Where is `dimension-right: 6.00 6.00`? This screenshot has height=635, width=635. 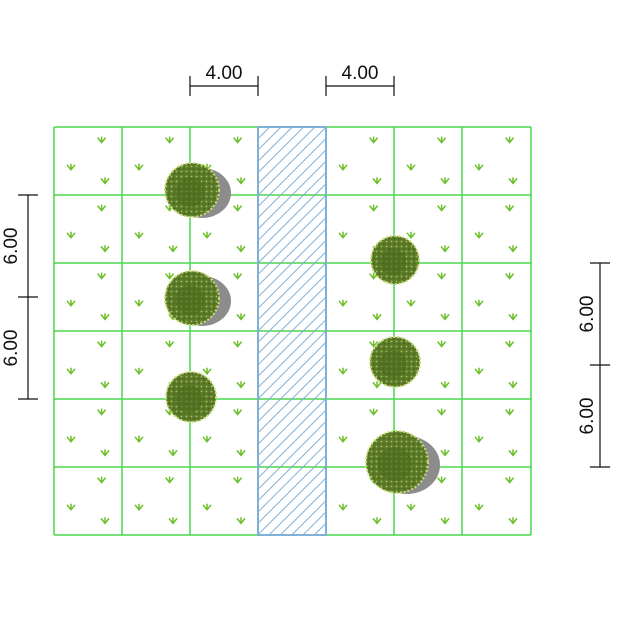
dimension-right: 6.00 6.00 is located at coordinates (593, 365).